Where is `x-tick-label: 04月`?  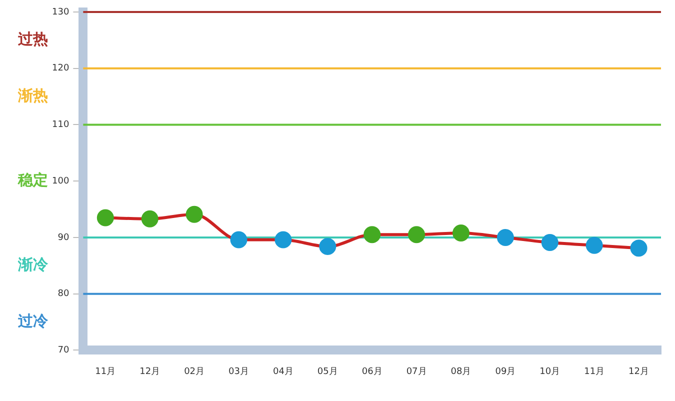 x-tick-label: 04月 is located at coordinates (283, 371).